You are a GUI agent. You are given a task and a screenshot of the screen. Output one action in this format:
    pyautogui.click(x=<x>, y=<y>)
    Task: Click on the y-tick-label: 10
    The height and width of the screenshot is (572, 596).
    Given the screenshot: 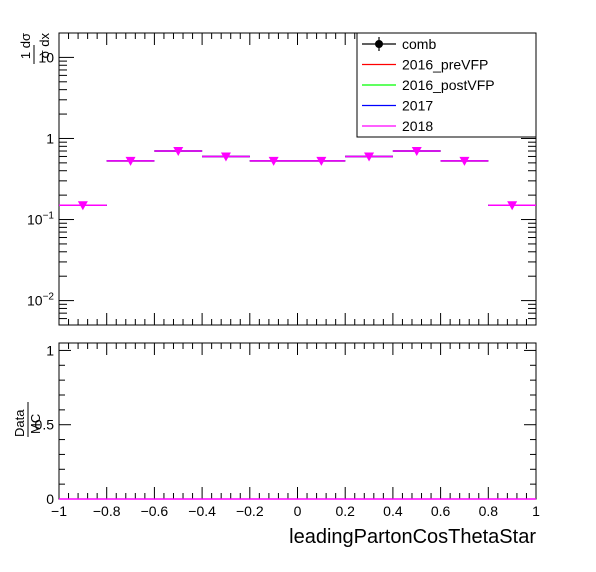 What is the action you would take?
    pyautogui.click(x=46, y=57)
    